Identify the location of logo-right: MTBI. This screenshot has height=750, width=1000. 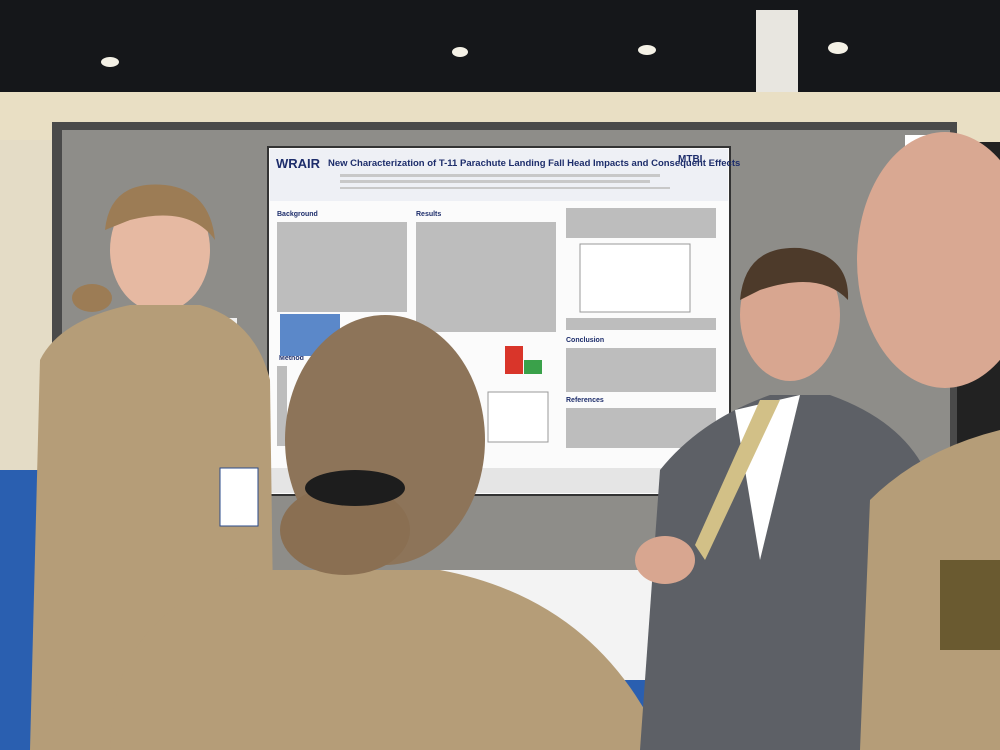
(690, 159).